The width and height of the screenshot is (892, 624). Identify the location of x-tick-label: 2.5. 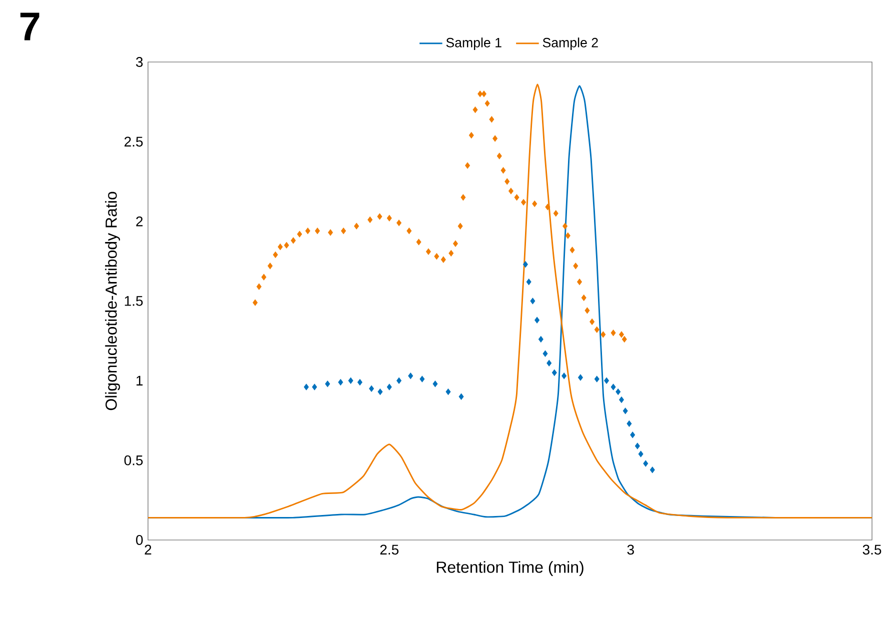
(389, 549).